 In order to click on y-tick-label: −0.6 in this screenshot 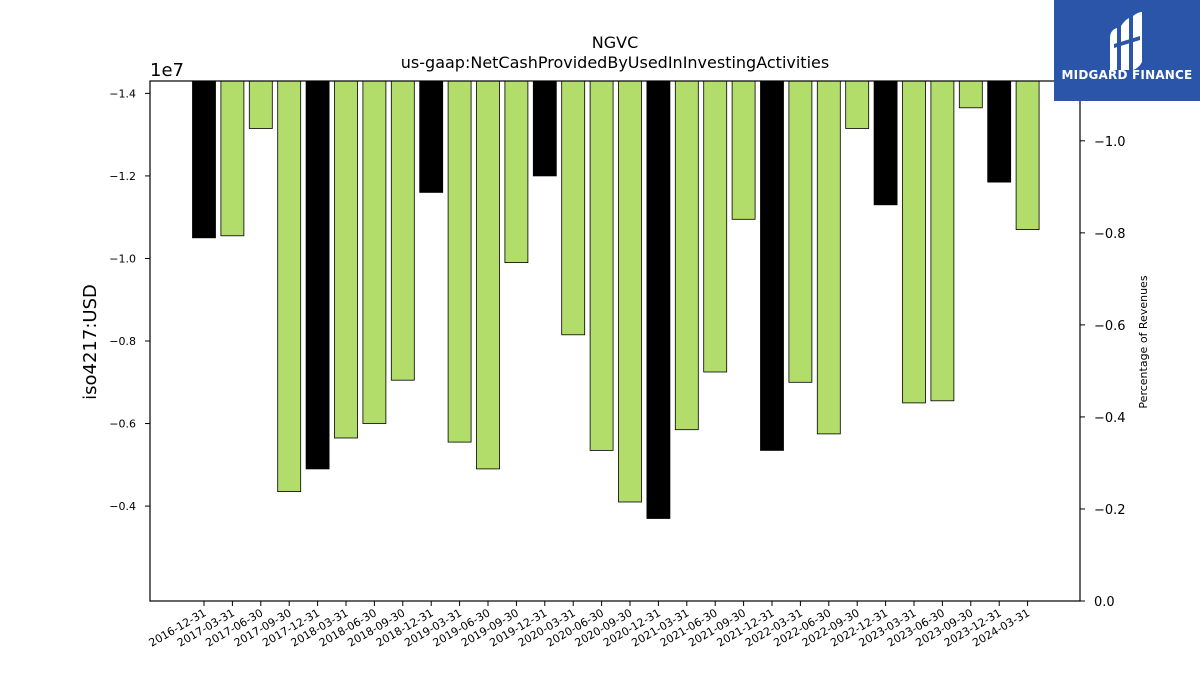, I will do `click(122, 424)`.